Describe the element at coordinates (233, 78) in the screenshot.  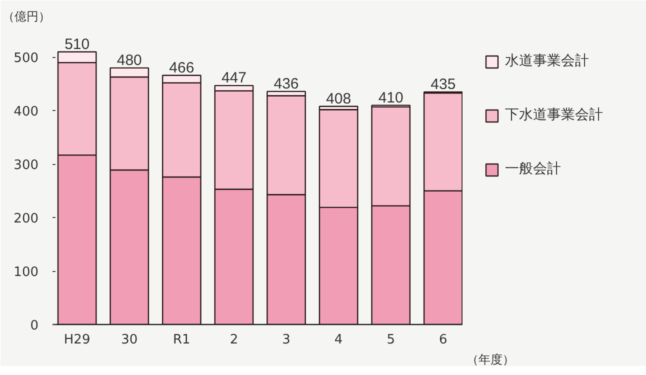
I see `total-label: 447` at that location.